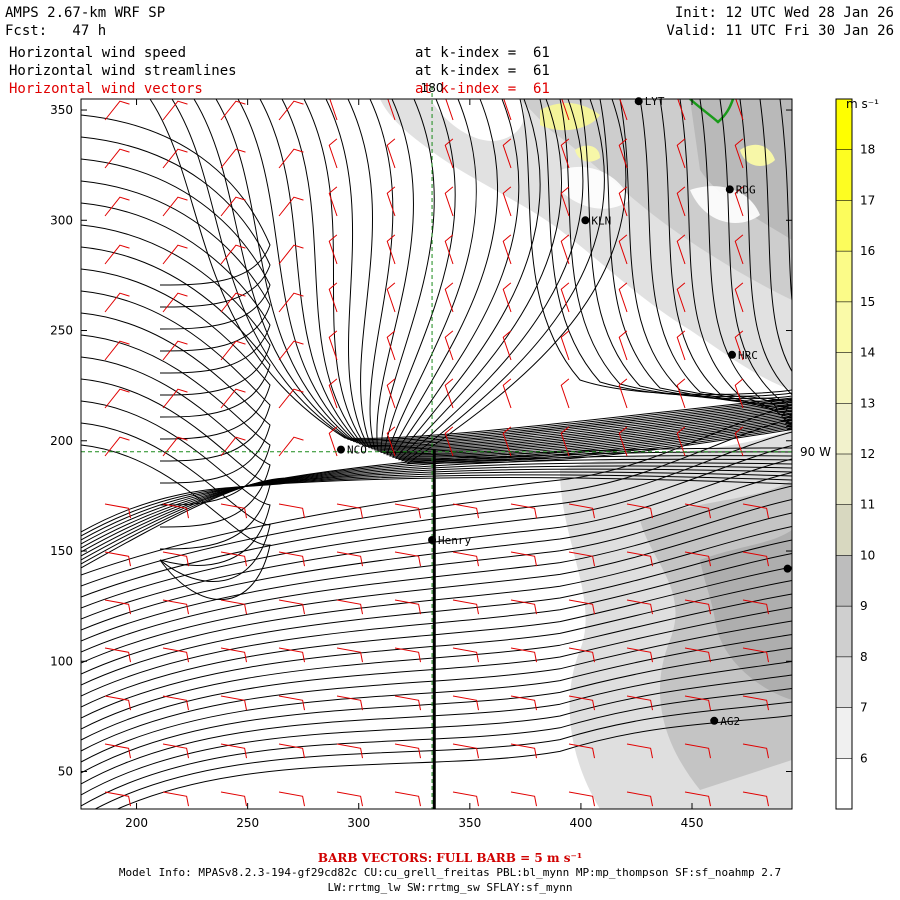  I want to click on colorbar-label: 12, so click(867, 454).